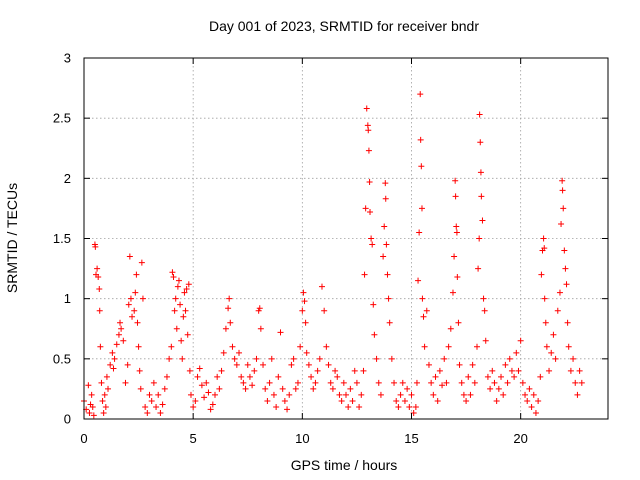 This screenshot has height=480, width=640. What do you see at coordinates (302, 438) in the screenshot?
I see `x-tick-label: 10` at bounding box center [302, 438].